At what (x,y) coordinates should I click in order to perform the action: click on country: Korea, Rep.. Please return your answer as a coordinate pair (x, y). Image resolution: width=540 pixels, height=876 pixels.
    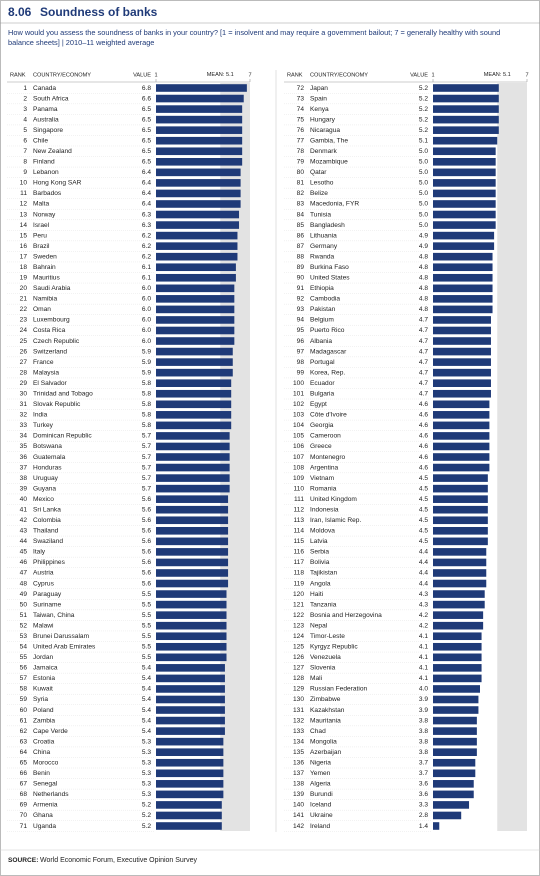
    Looking at the image, I should click on (327, 372).